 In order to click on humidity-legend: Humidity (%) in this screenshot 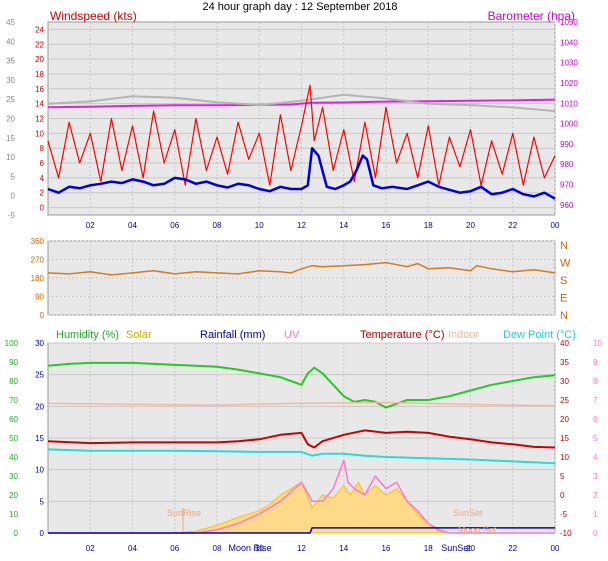, I will do `click(87, 335)`.